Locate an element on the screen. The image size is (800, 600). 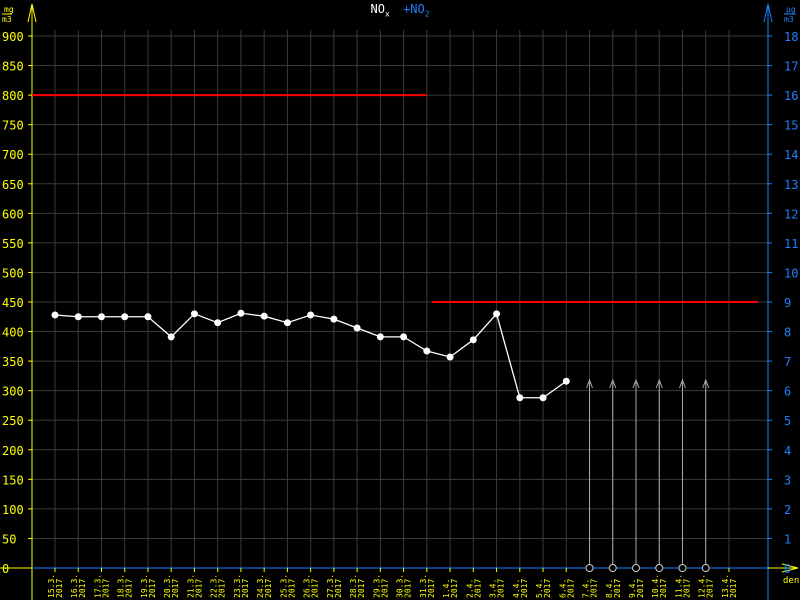
y-tick-label-right: 16 is located at coordinates (791, 96).